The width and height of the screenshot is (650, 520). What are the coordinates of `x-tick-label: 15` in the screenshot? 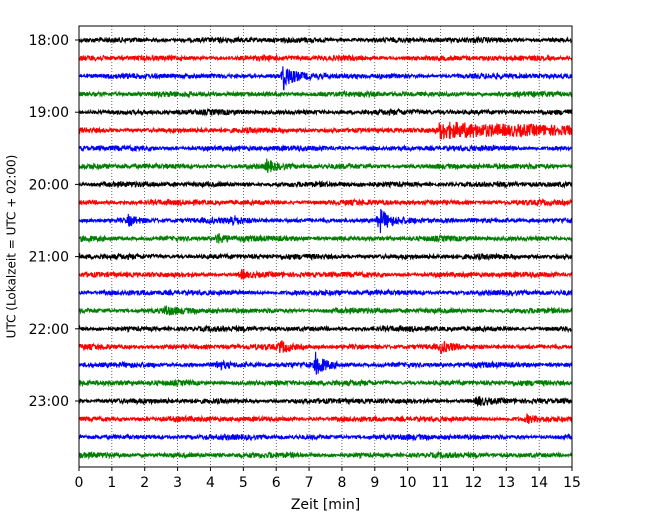 It's located at (572, 483).